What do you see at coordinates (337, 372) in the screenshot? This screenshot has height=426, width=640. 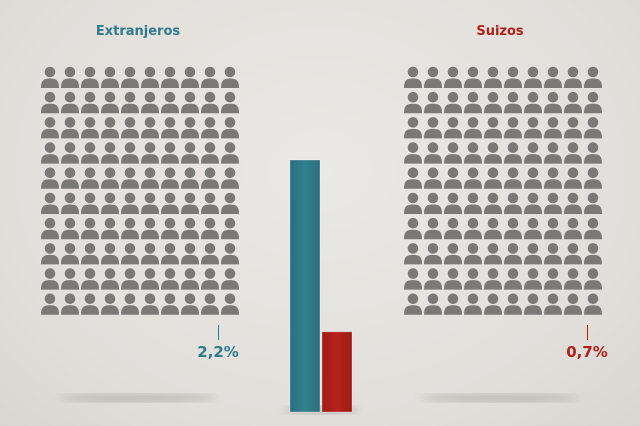 I see `bar-suizos` at bounding box center [337, 372].